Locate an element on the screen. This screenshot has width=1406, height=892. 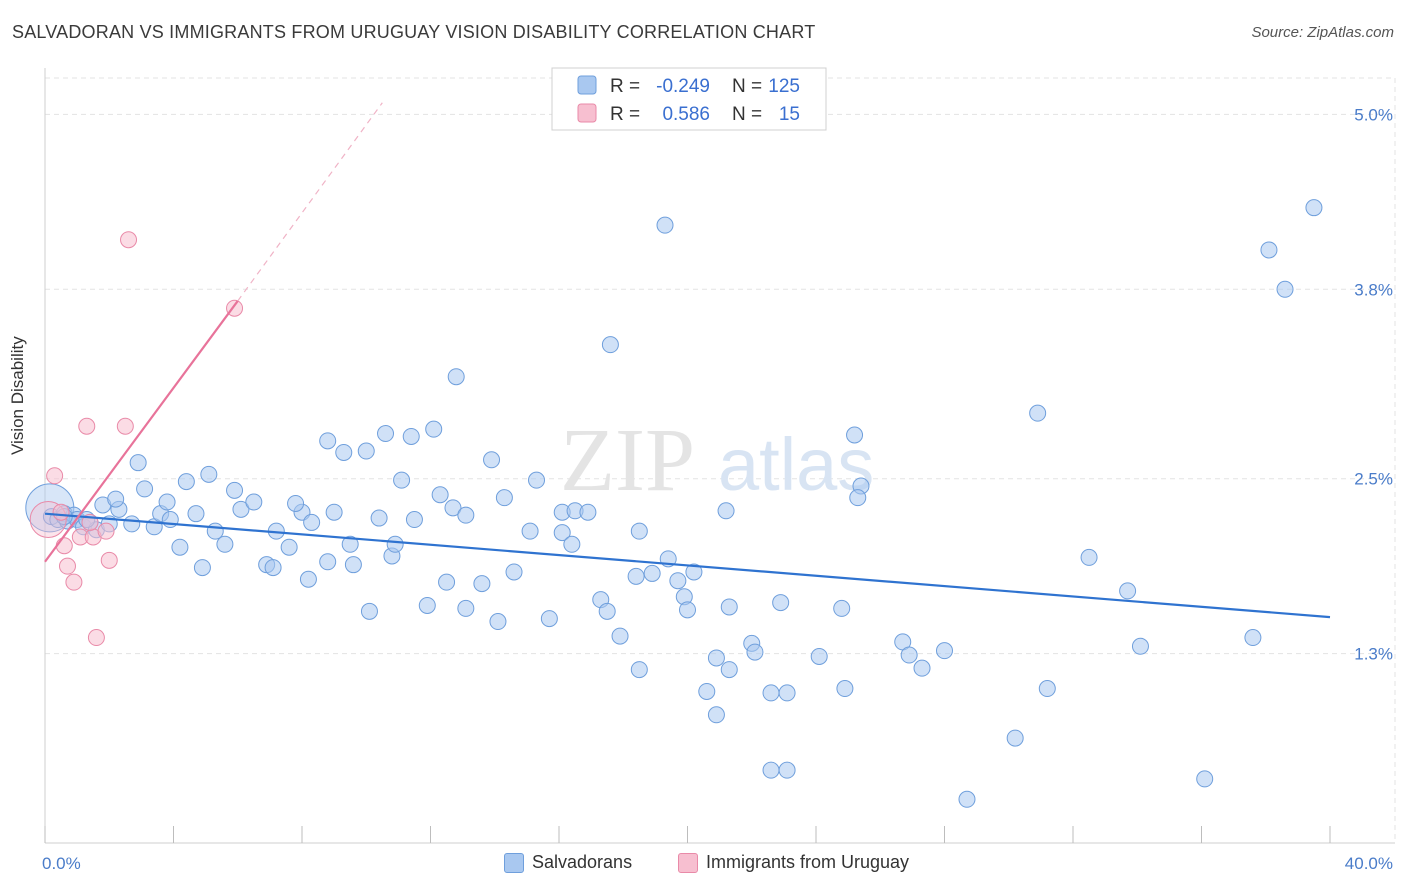
y-tick-label-0: 1.3% is located at coordinates (1373, 654).